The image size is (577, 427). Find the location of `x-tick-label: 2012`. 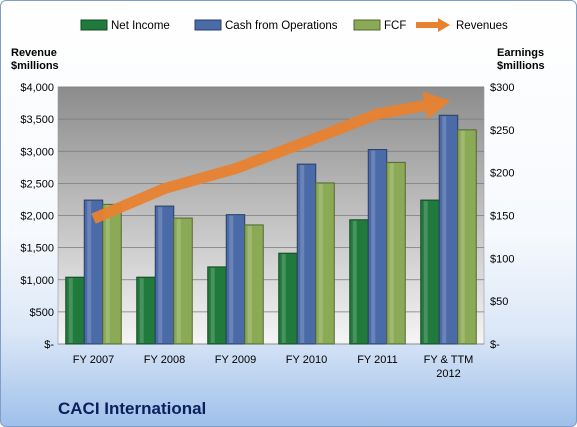

x-tick-label: 2012 is located at coordinates (448, 374).